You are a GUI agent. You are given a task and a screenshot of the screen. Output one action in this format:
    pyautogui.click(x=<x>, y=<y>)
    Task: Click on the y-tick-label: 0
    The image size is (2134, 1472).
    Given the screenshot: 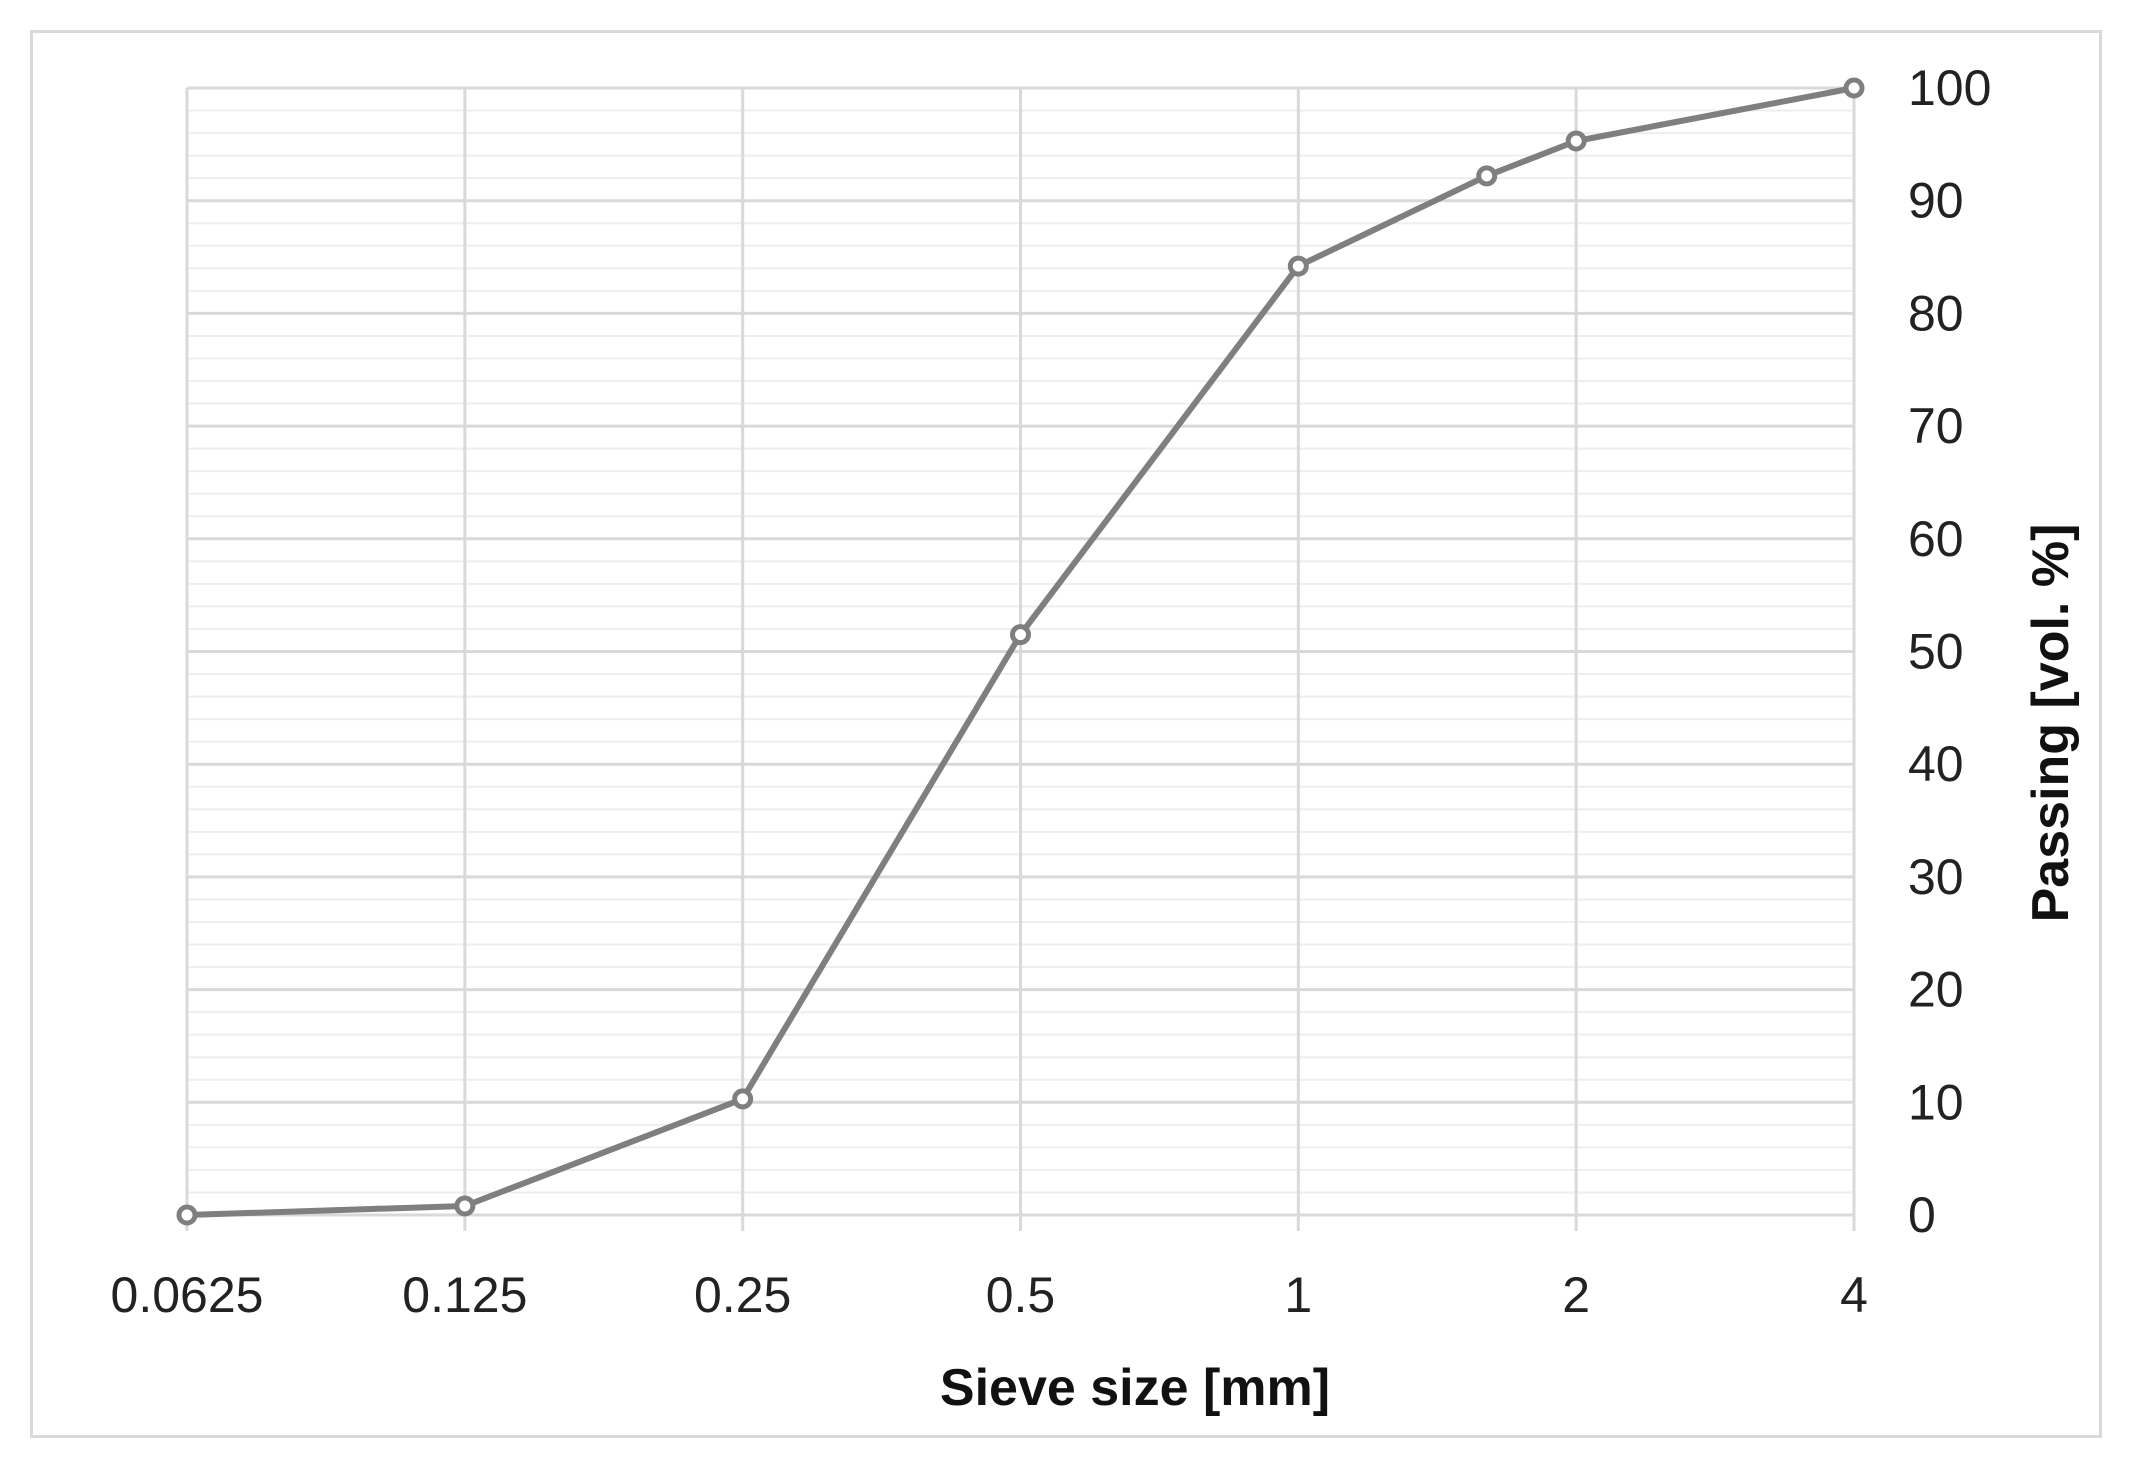 What is the action you would take?
    pyautogui.click(x=1922, y=1215)
    